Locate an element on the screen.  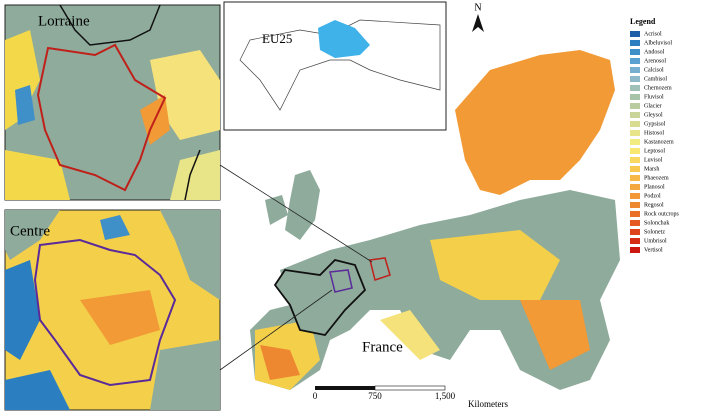
legend-label: Albeluvisol is located at coordinates (658, 43).